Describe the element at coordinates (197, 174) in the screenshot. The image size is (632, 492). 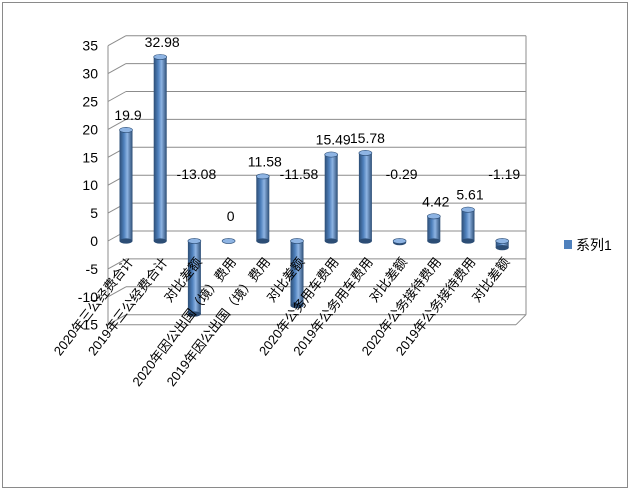
I see `data-label: -13.08` at that location.